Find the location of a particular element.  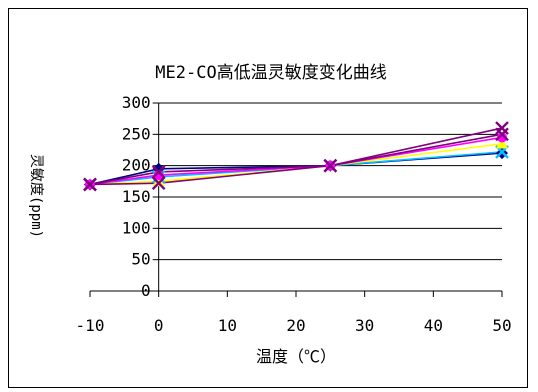

y-axis-label: 灵敏度(ppm) is located at coordinates (36, 196).